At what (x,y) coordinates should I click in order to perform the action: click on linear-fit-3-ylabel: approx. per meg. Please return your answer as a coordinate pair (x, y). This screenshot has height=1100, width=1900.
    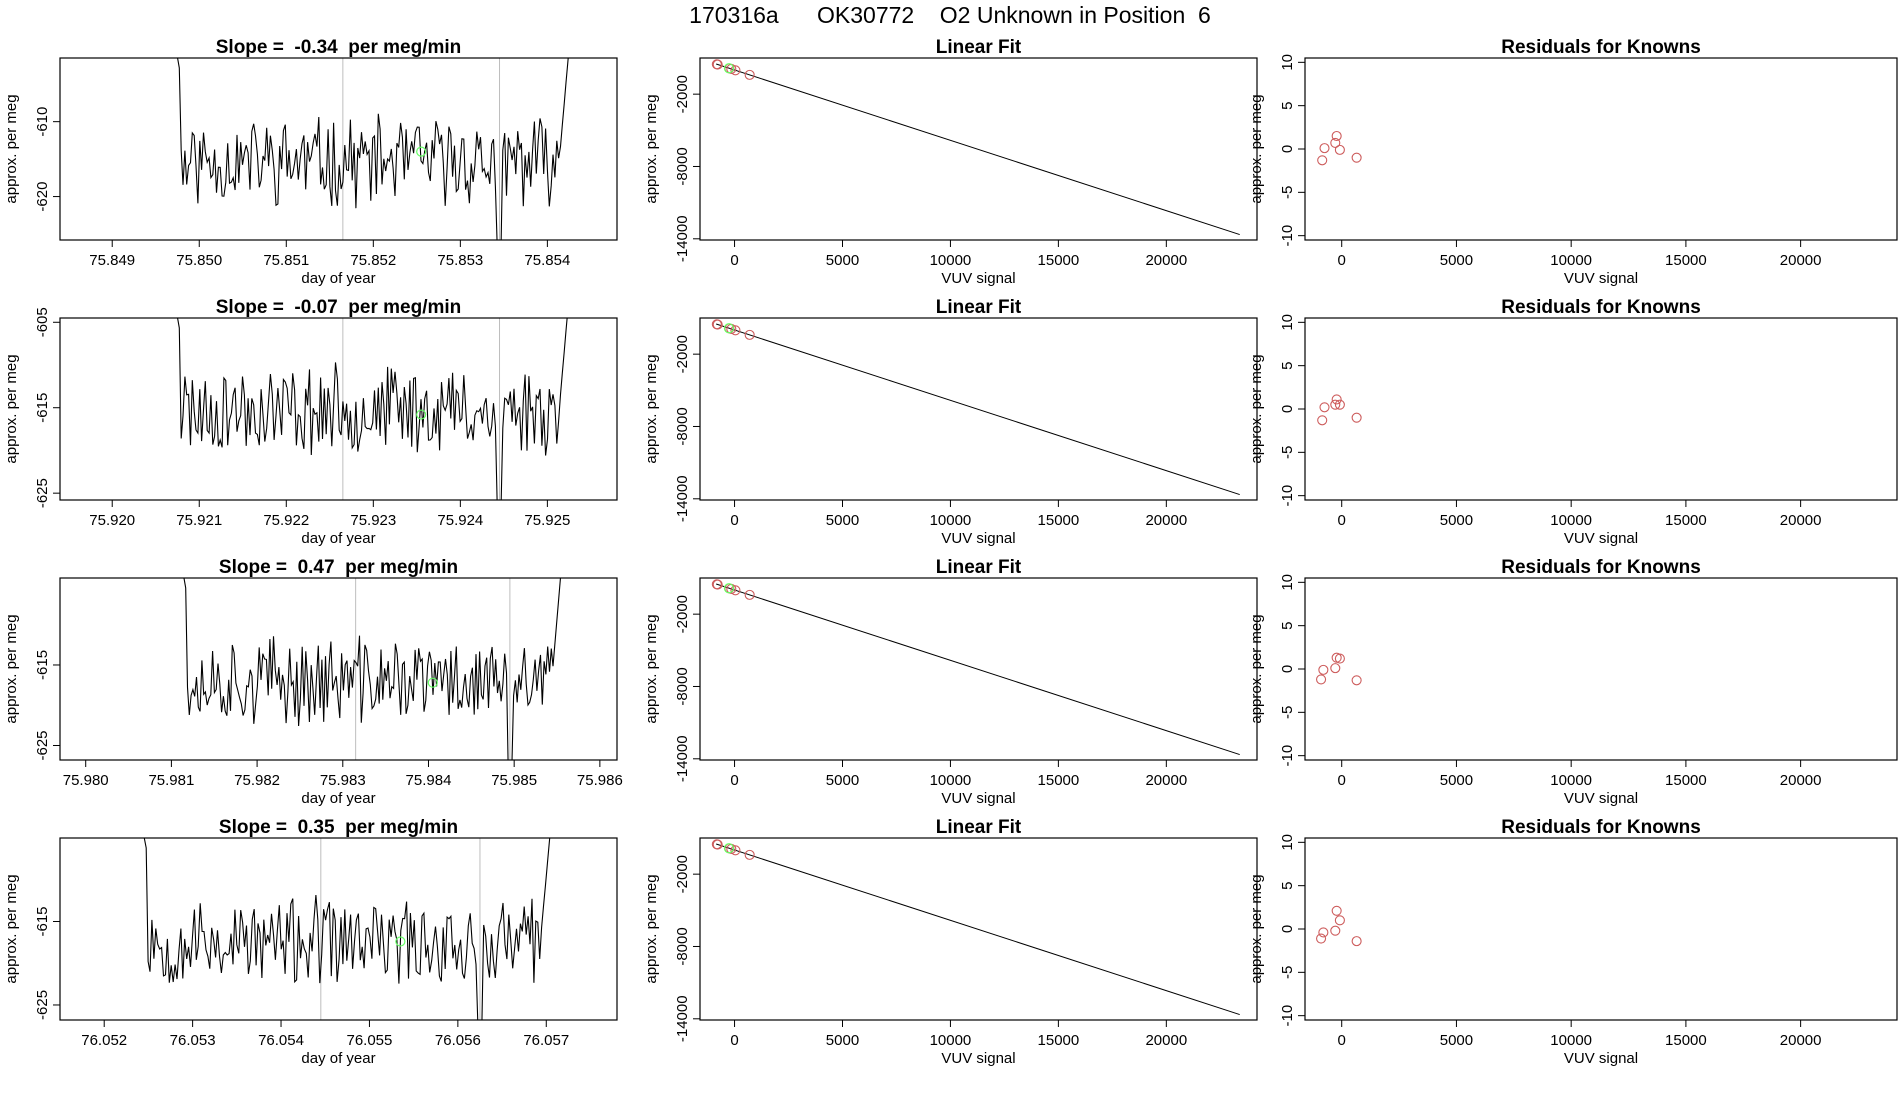
    Looking at the image, I should click on (651, 668).